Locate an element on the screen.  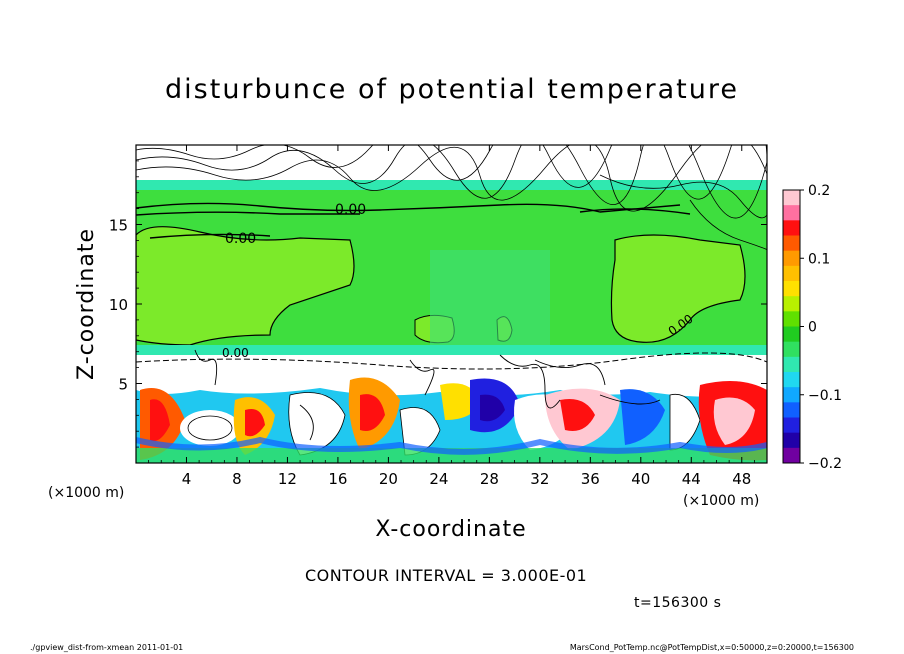
colorbar-ticks: 0.2 0.1 0 −0.1 −0.2 is located at coordinates (821, 327).